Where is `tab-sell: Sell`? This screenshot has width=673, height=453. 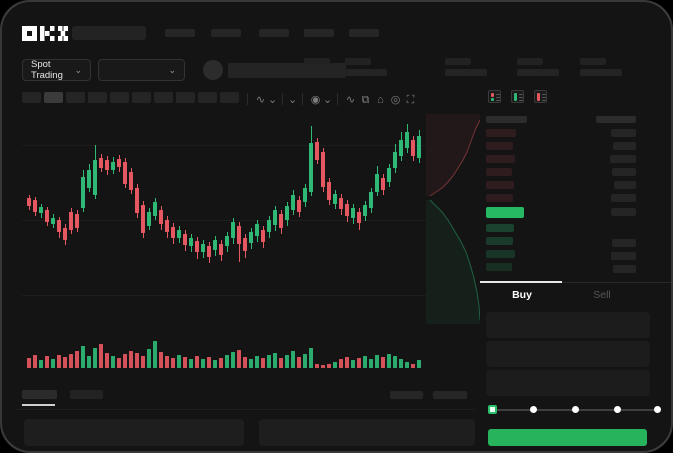
tab-sell: Sell is located at coordinates (602, 295).